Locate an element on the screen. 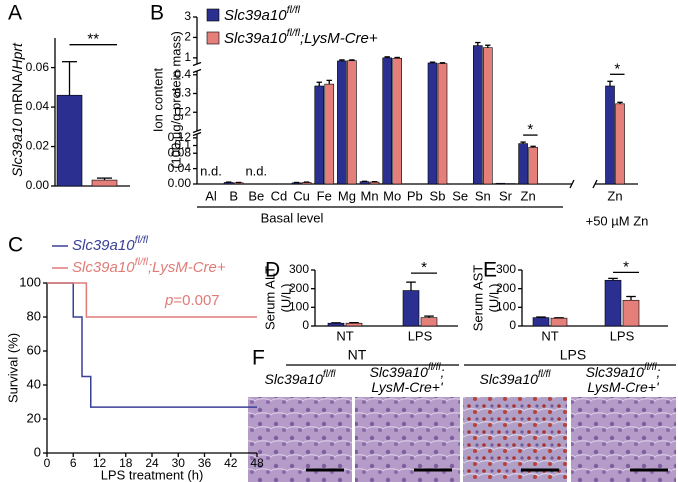 This screenshot has width=678, height=482. x-tick-label: 18 is located at coordinates (126, 463).